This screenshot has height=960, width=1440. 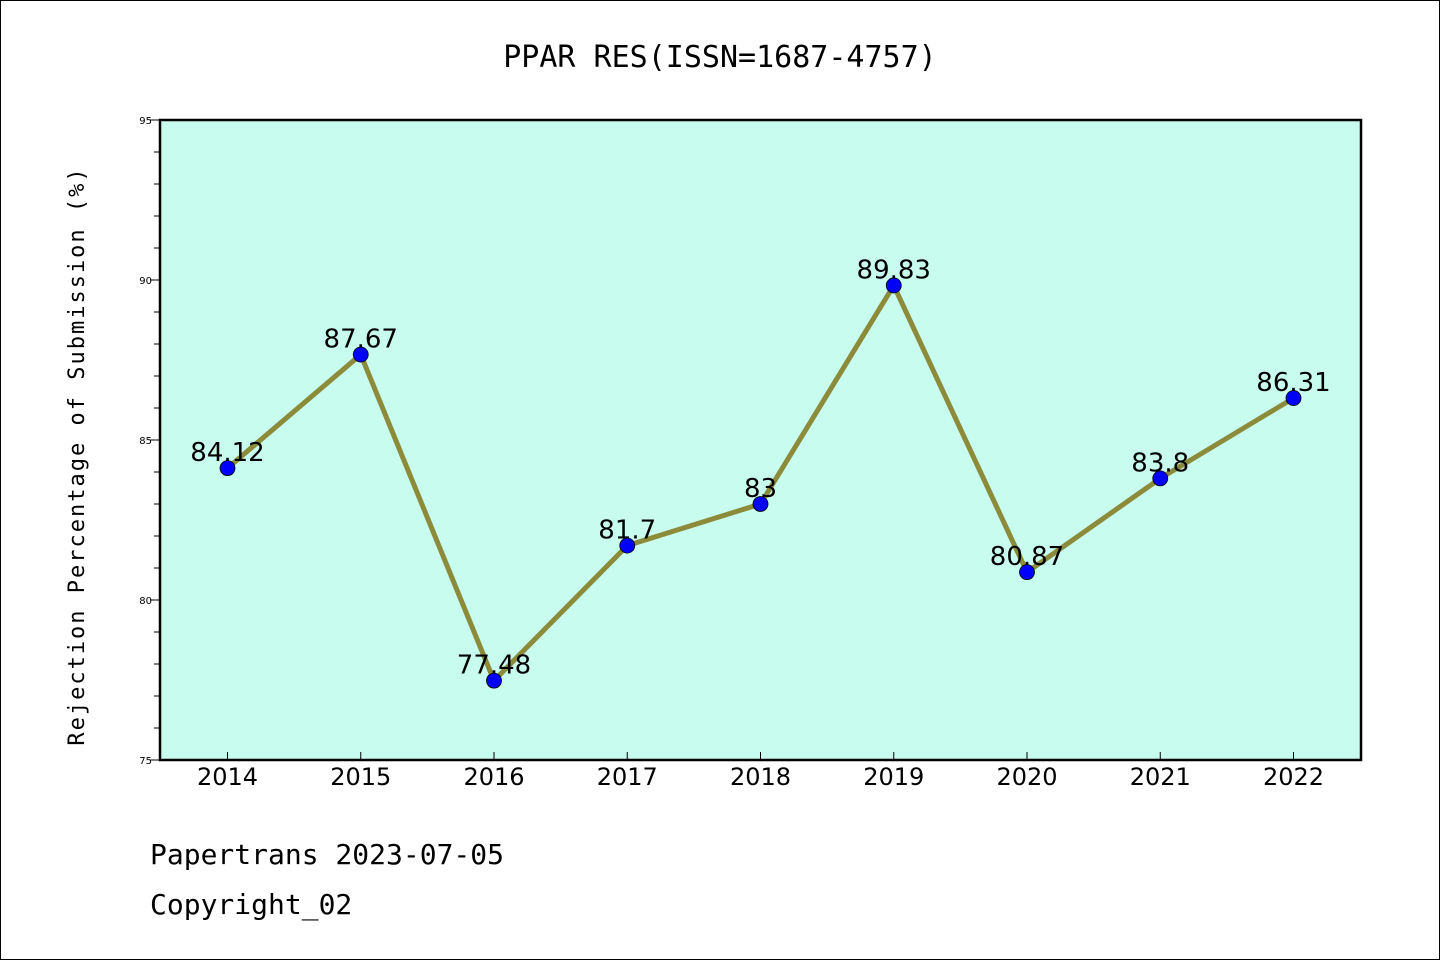 What do you see at coordinates (1293, 777) in the screenshot?
I see `x-tick-label: 2022` at bounding box center [1293, 777].